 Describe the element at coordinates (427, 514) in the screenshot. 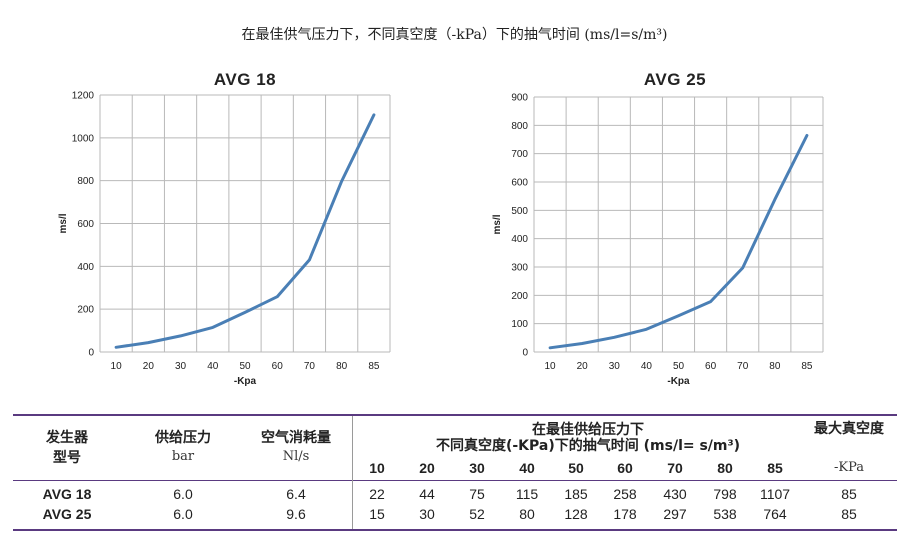

I see `evacuation-time-cell: 30` at that location.